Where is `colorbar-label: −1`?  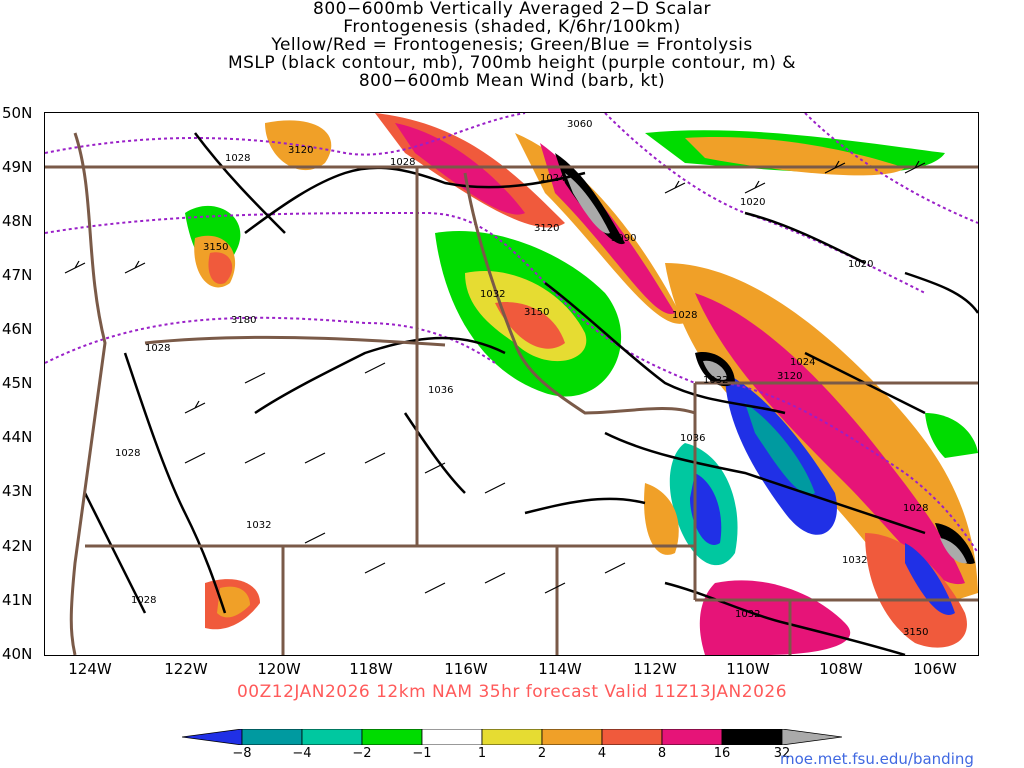
colorbar-label: −1 is located at coordinates (422, 753).